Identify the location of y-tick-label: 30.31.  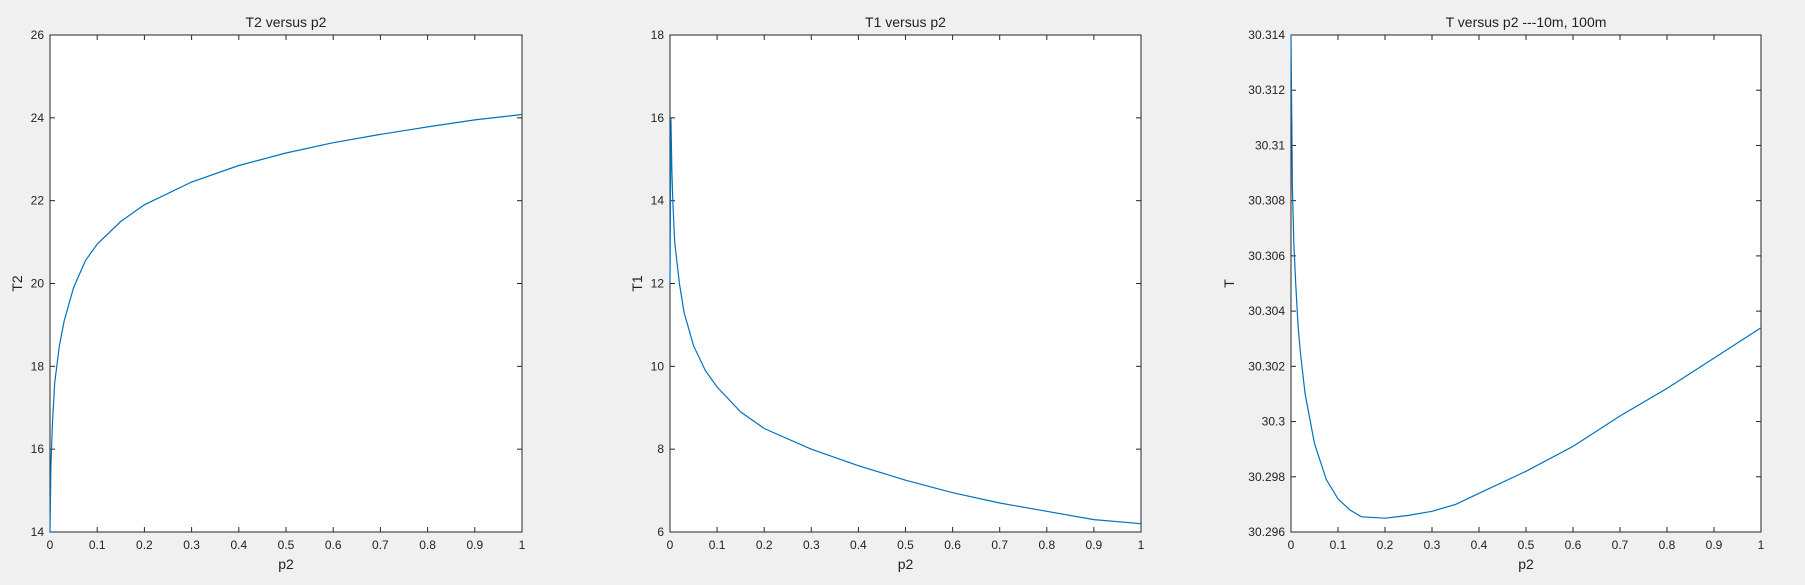
(1270, 145).